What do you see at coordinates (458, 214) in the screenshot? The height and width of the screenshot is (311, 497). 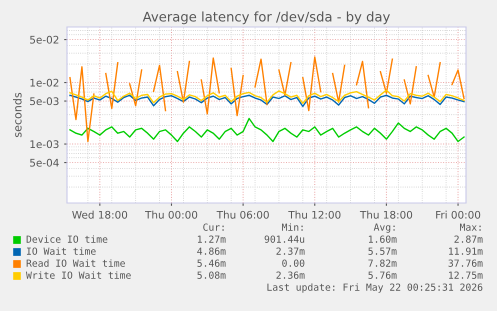 I see `x-tick-label: Fri 00:00` at bounding box center [458, 214].